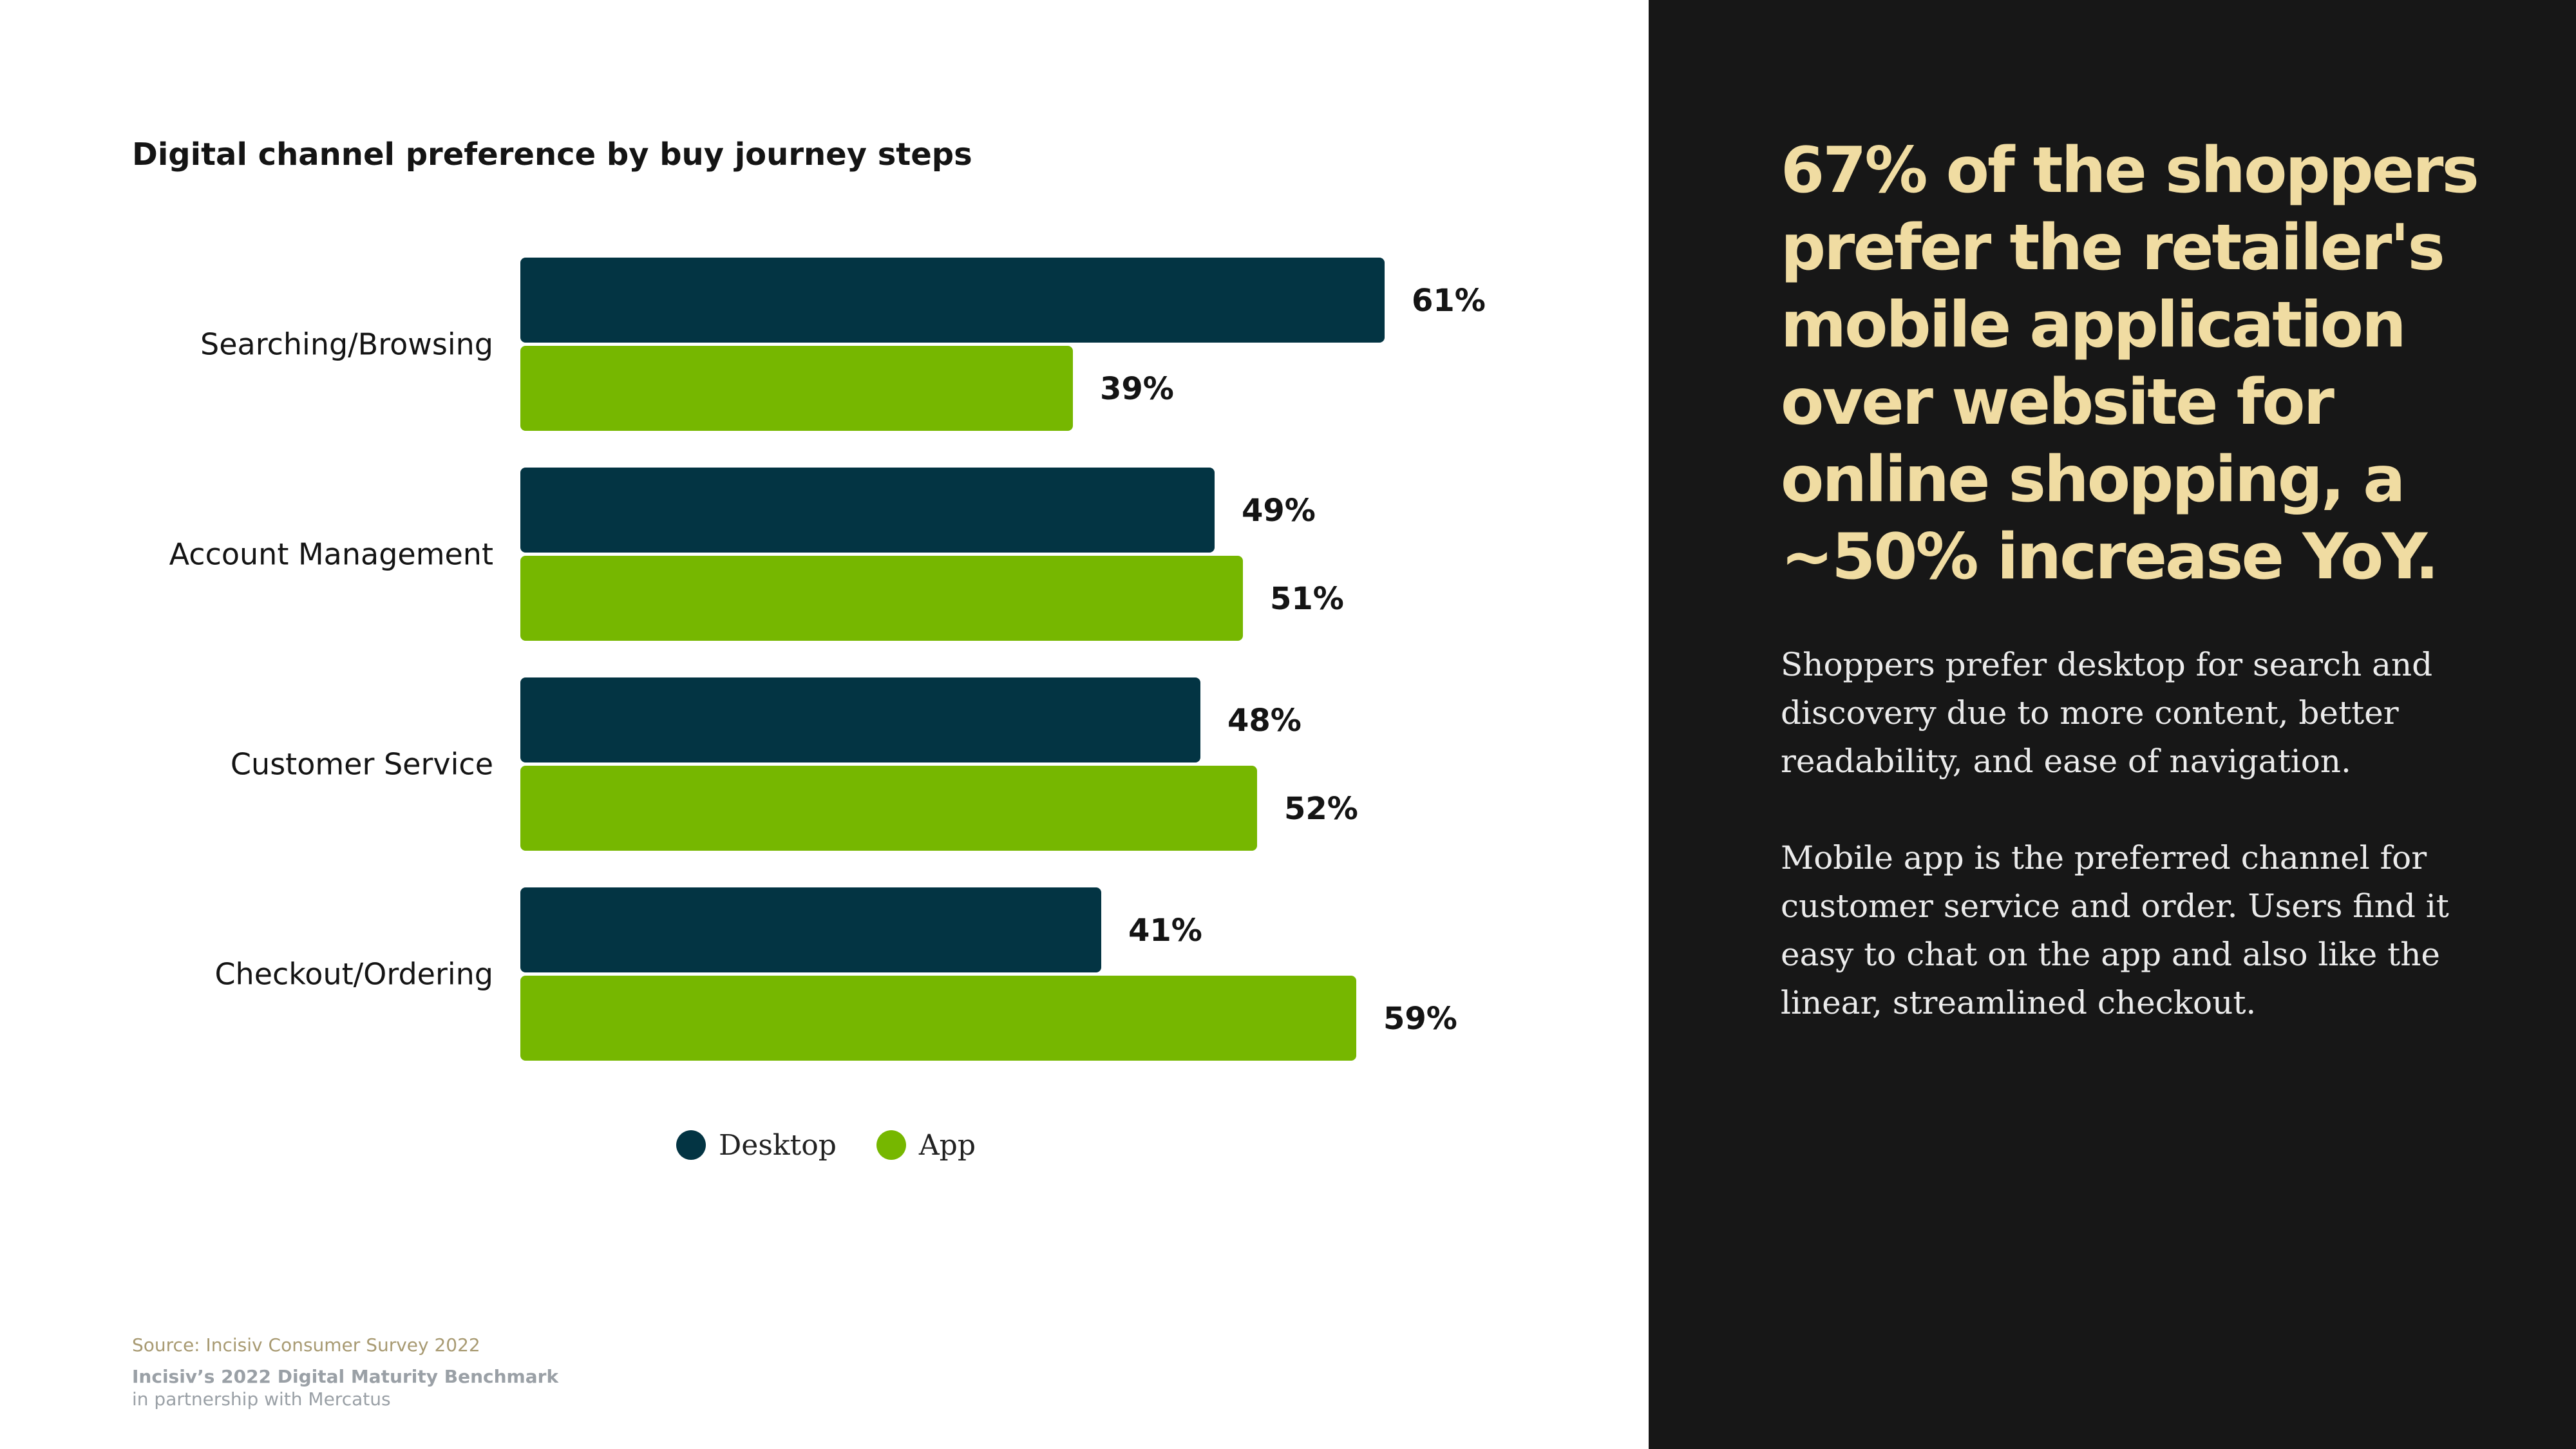 The image size is (2576, 1449). What do you see at coordinates (952, 301) in the screenshot?
I see `bar-desktop-searching-browsing` at bounding box center [952, 301].